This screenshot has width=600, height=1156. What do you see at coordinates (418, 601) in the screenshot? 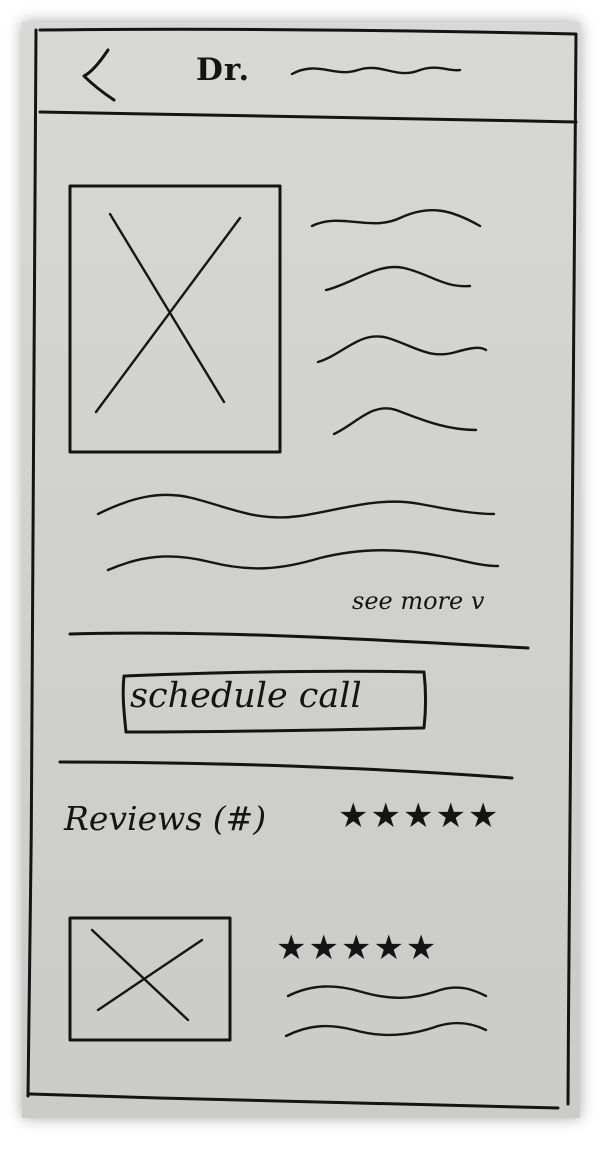
I see `see-more-link: see more v` at bounding box center [418, 601].